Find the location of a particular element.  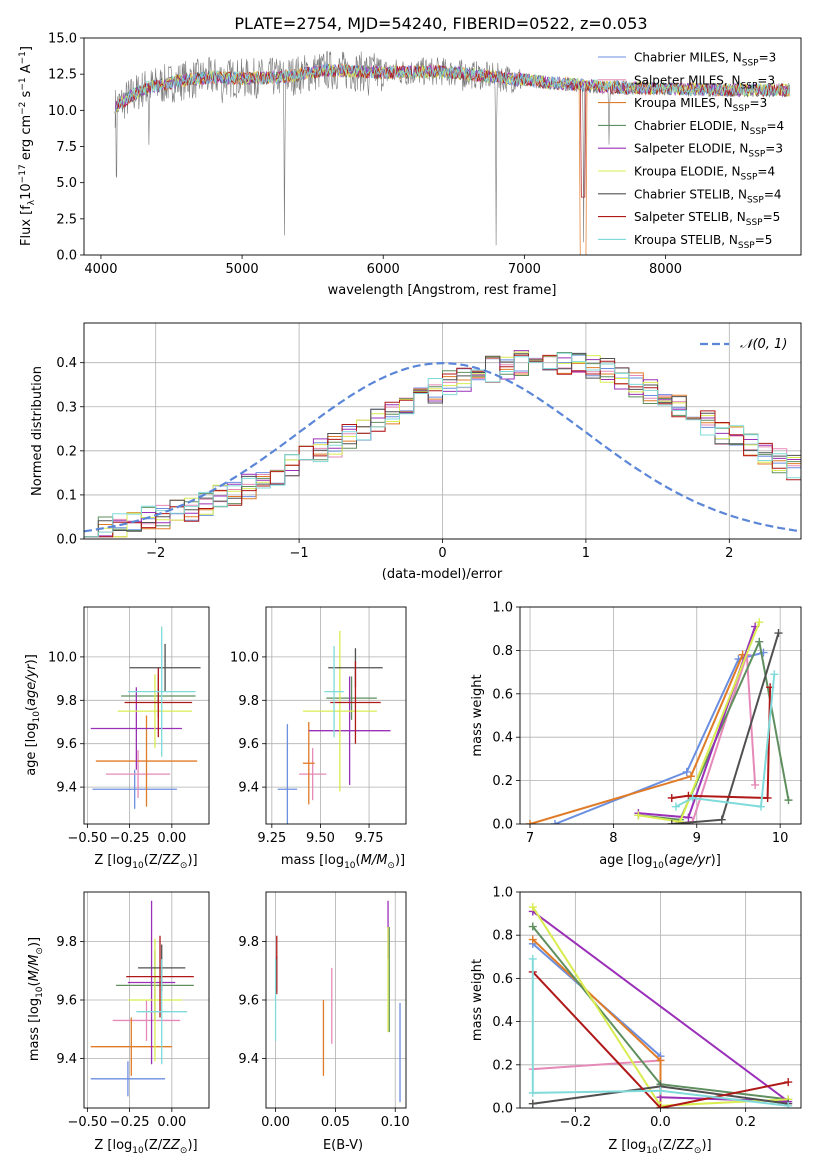

y-tick-label: 9.6 is located at coordinates (66, 1001).